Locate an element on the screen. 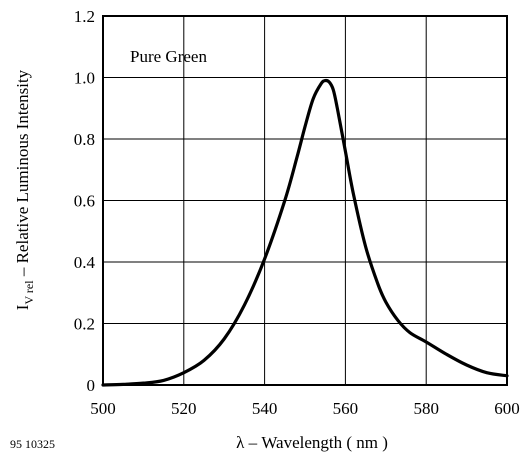  y-tick-label: 1.0 is located at coordinates (84, 78).